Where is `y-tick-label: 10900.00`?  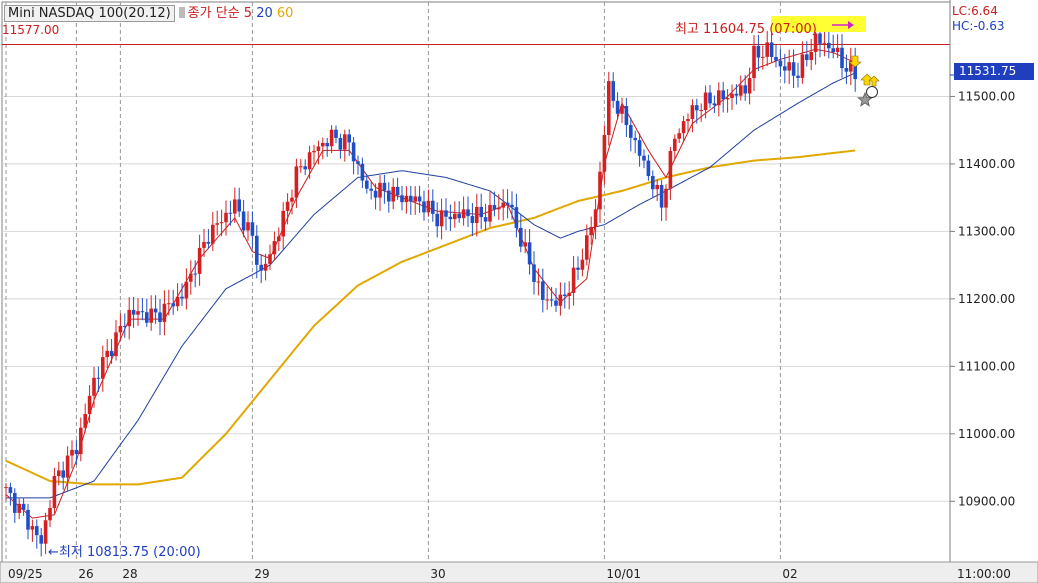
y-tick-label: 10900.00 is located at coordinates (986, 501).